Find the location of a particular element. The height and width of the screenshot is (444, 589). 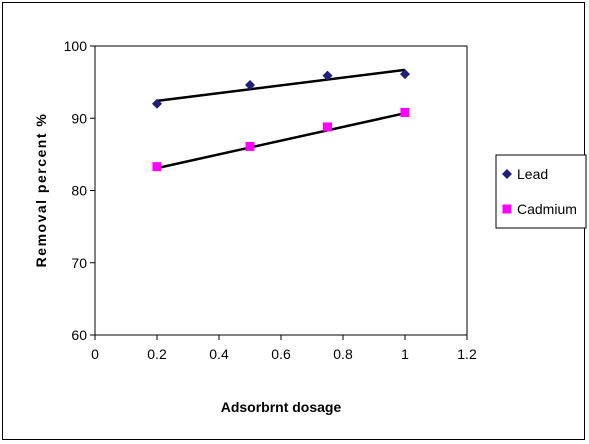

y-tick-label: 70 is located at coordinates (79, 263).